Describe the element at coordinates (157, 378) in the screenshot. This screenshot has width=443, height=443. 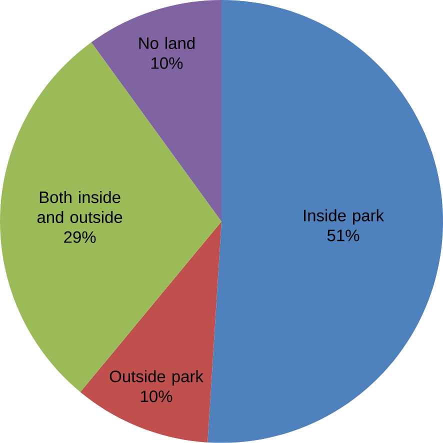
I see `slice-label: Outside park` at that location.